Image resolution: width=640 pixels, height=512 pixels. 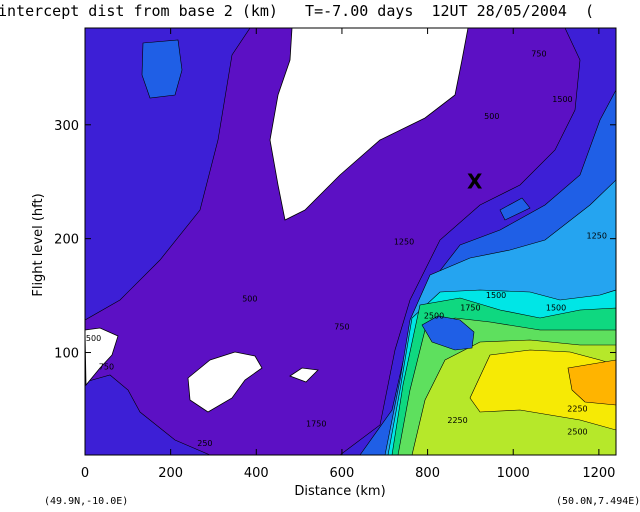 I want to click on y-tick-label: 100, so click(x=66, y=354).